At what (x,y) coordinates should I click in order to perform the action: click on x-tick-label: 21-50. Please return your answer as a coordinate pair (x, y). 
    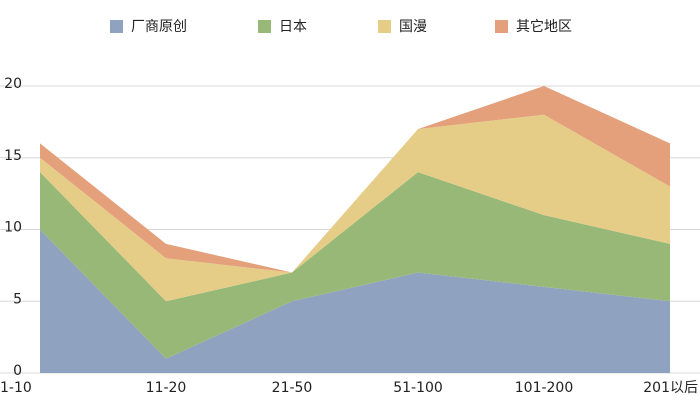
    Looking at the image, I should click on (292, 388).